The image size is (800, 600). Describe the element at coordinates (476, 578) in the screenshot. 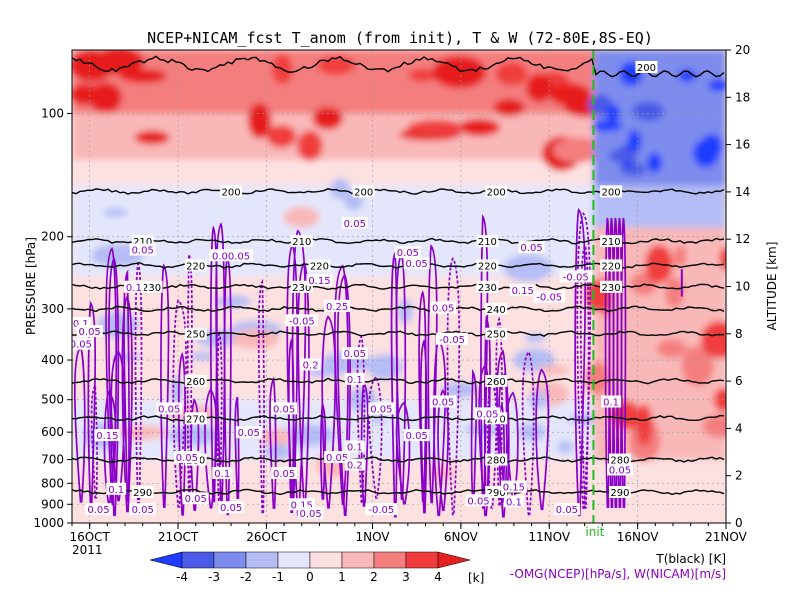

I see `colorbar-unit: [k]` at that location.